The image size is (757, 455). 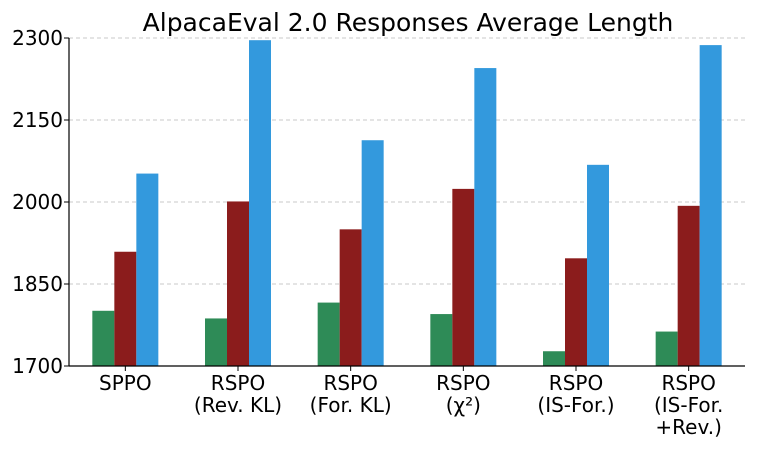 I want to click on x-tick-label: SPPO, so click(x=125, y=383).